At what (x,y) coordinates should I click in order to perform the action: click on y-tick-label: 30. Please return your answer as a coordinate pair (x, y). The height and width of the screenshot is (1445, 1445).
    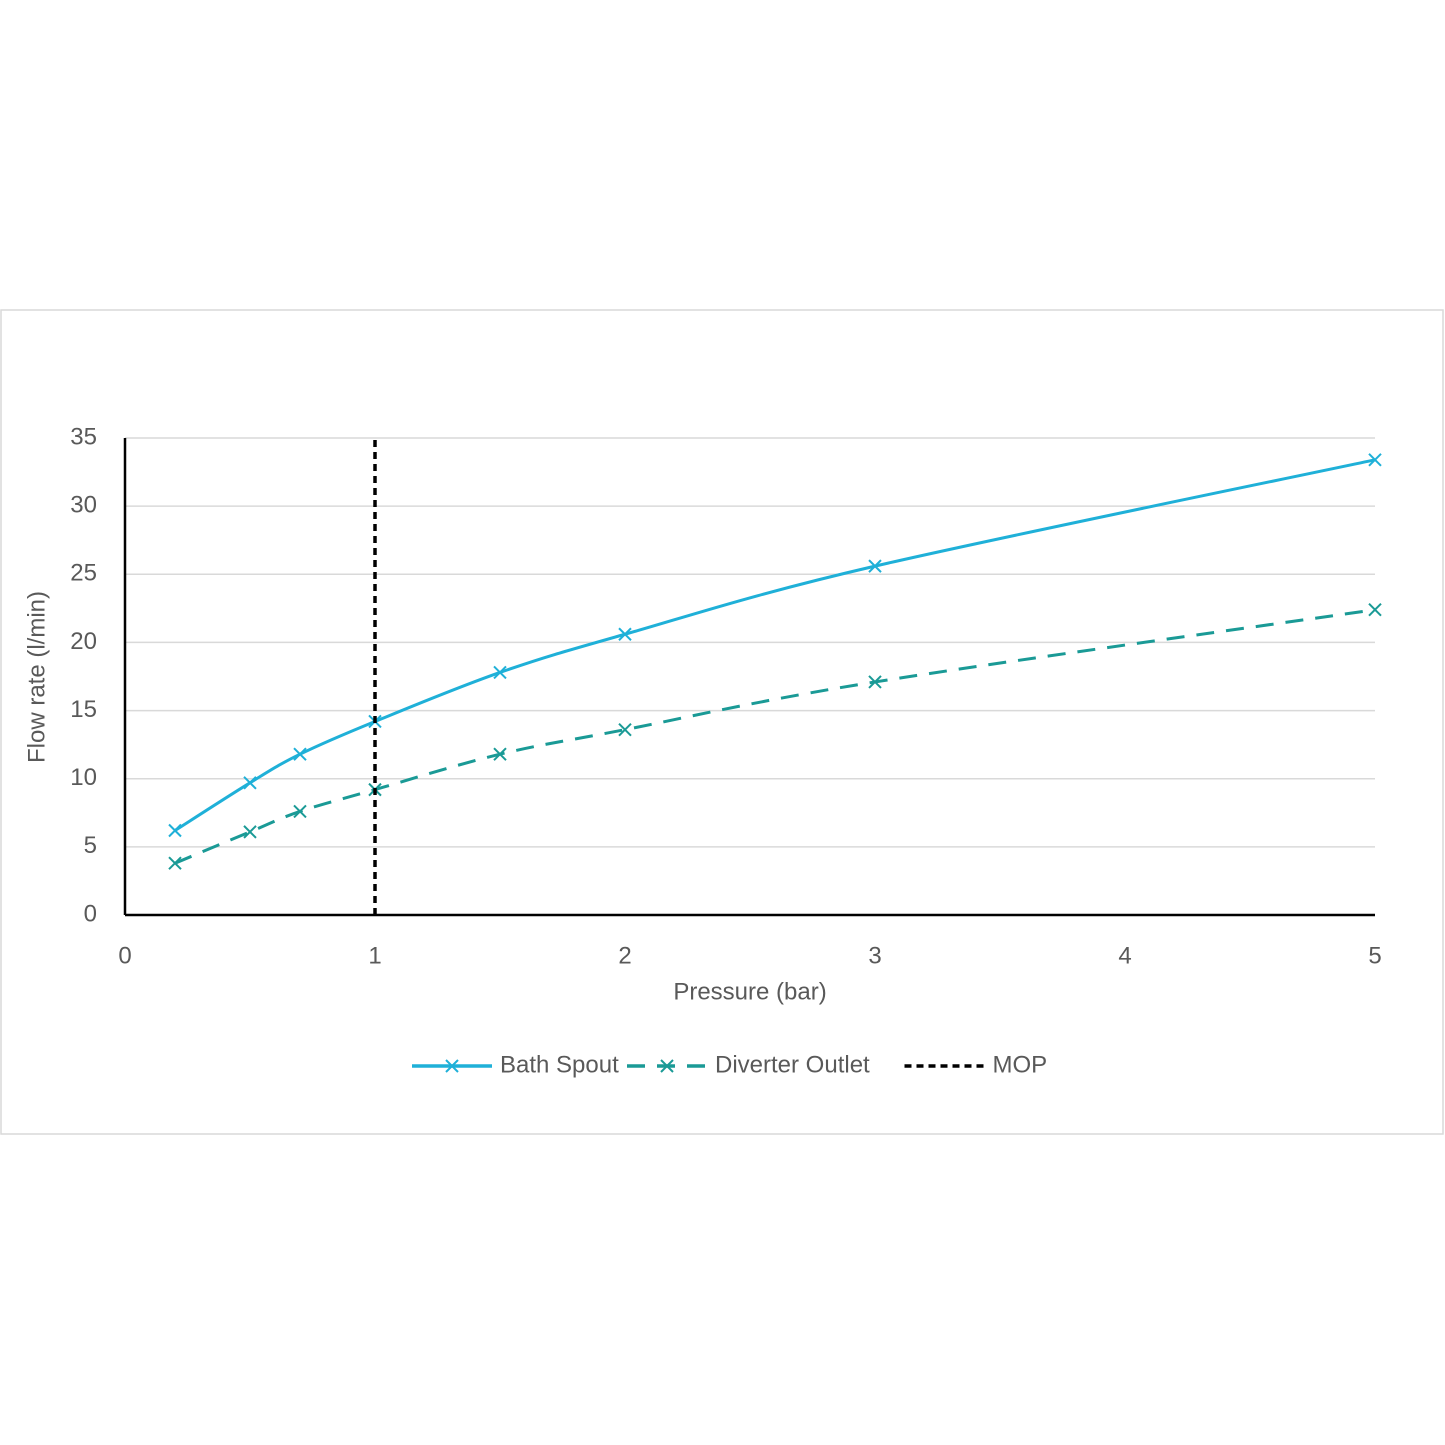
    Looking at the image, I should click on (83, 504).